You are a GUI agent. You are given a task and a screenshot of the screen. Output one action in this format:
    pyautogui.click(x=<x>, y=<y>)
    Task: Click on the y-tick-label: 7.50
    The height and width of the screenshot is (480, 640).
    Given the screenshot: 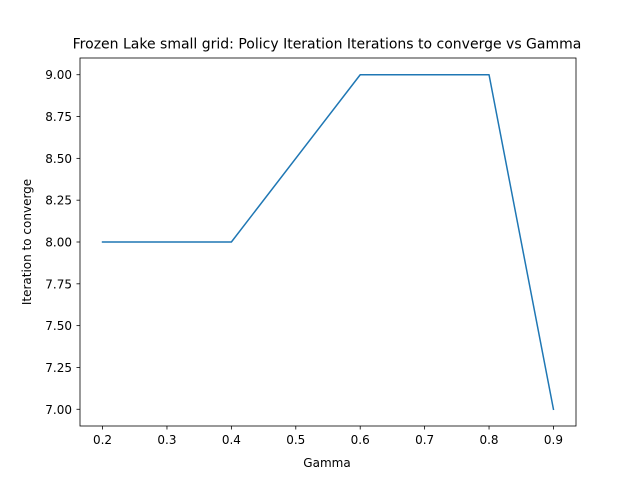 What is the action you would take?
    pyautogui.click(x=58, y=326)
    